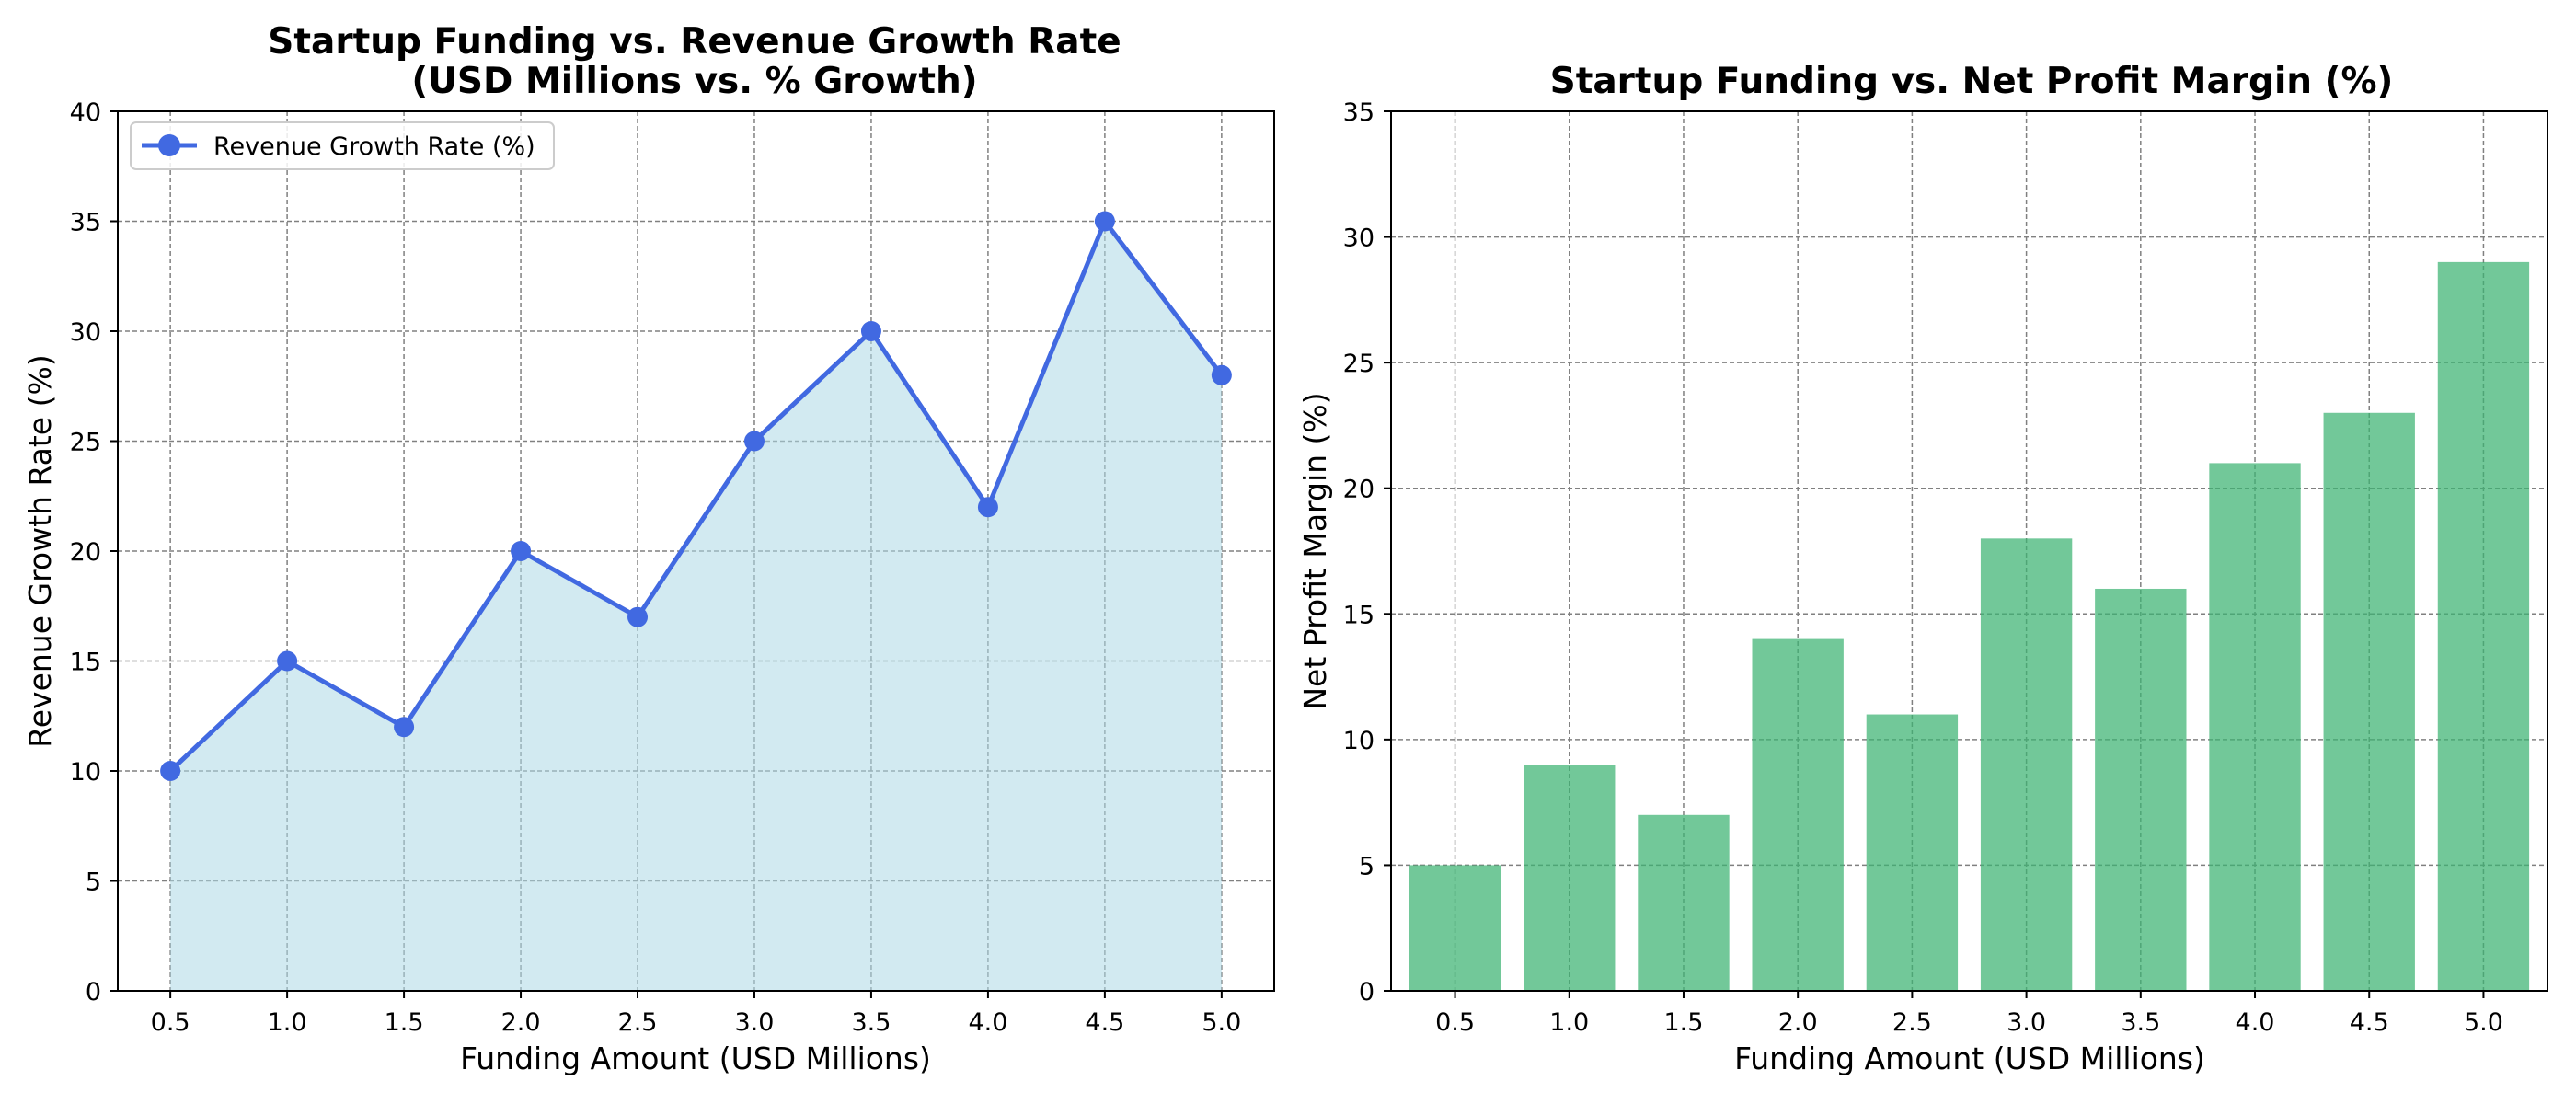 Image resolution: width=2576 pixels, height=1104 pixels. What do you see at coordinates (40, 550) in the screenshot?
I see `revenue-chart-y-axis-label: Revenue Growth Rate (%)` at bounding box center [40, 550].